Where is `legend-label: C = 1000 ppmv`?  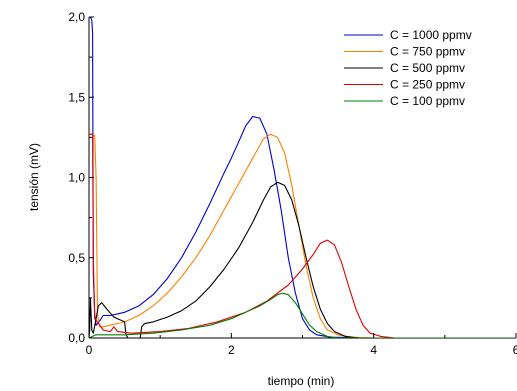 legend-label: C = 1000 ppmv is located at coordinates (431, 35).